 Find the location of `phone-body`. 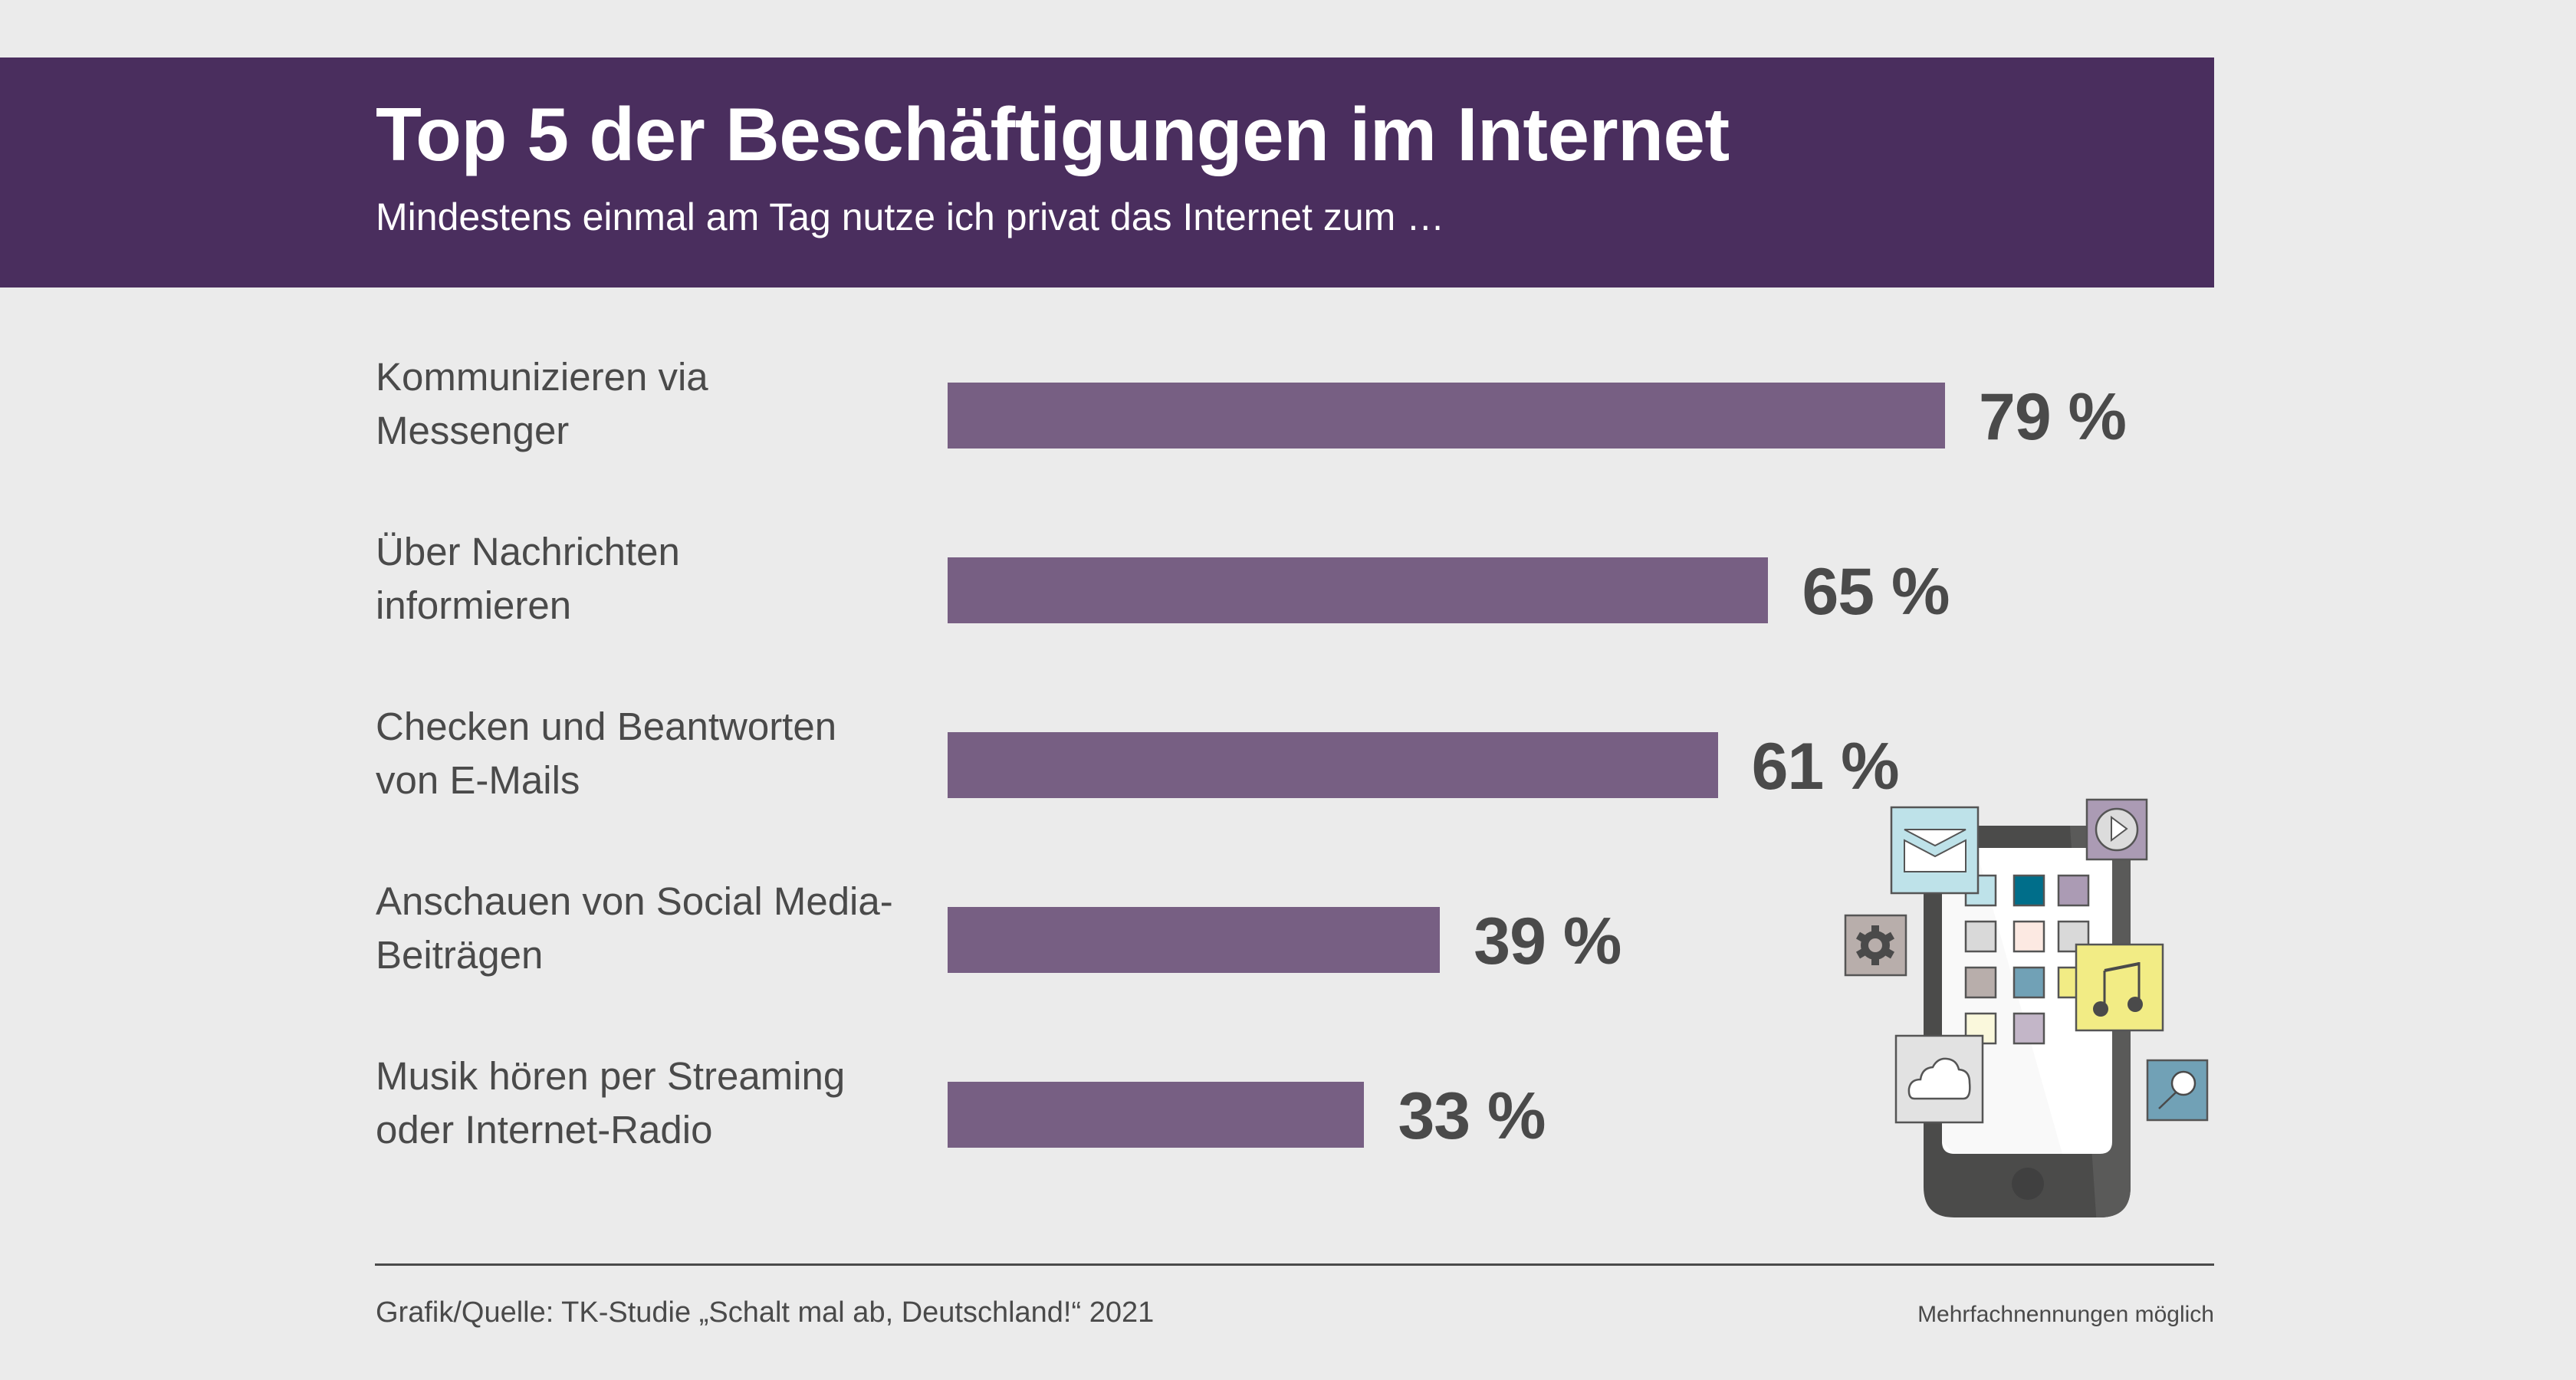

phone-body is located at coordinates (2028, 1021).